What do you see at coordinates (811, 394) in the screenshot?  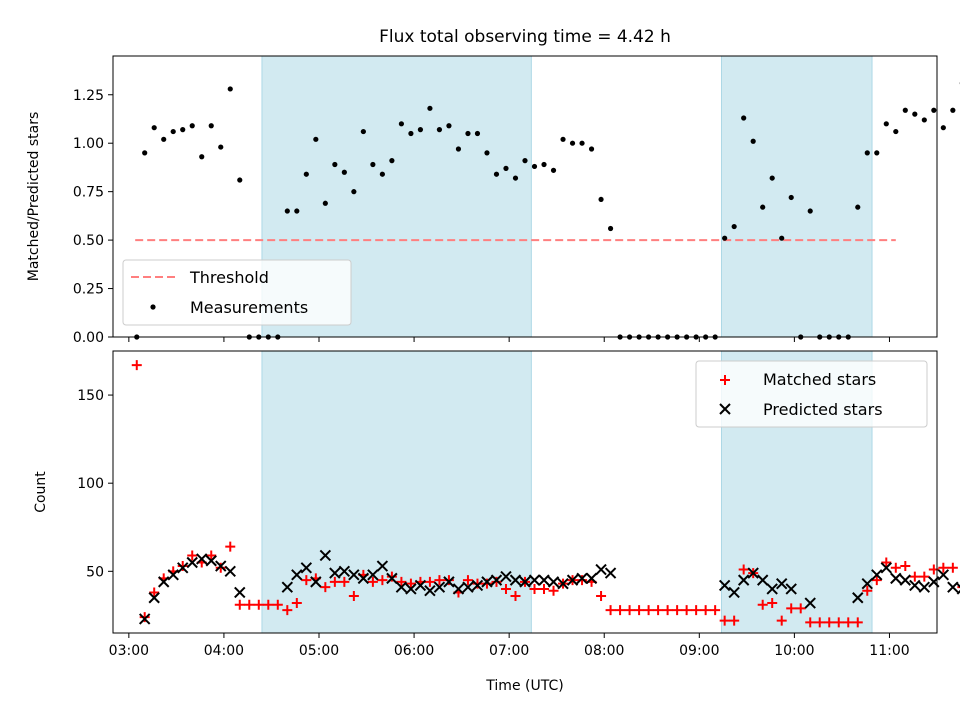 I see `legend-bottom: Matched stars Predicted stars` at bounding box center [811, 394].